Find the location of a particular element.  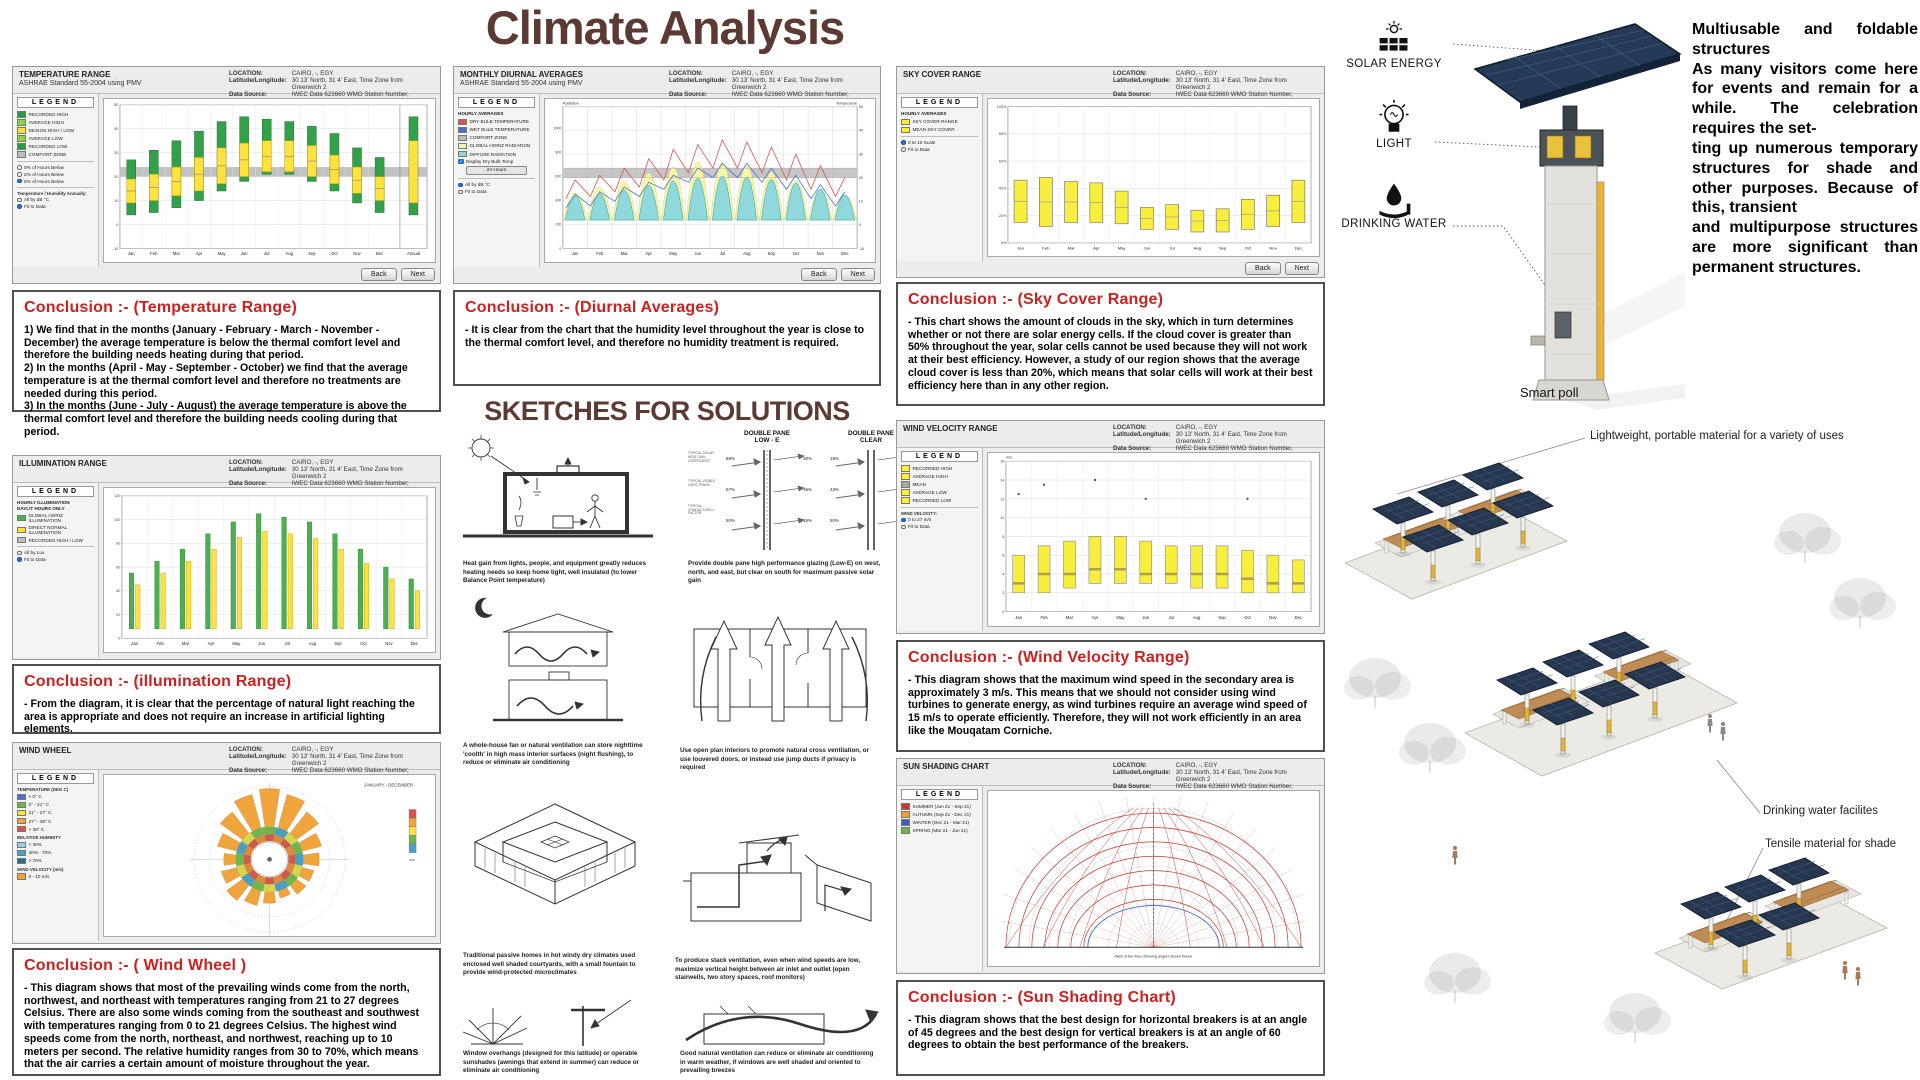

sketch-window-overhang is located at coordinates (558, 1024).